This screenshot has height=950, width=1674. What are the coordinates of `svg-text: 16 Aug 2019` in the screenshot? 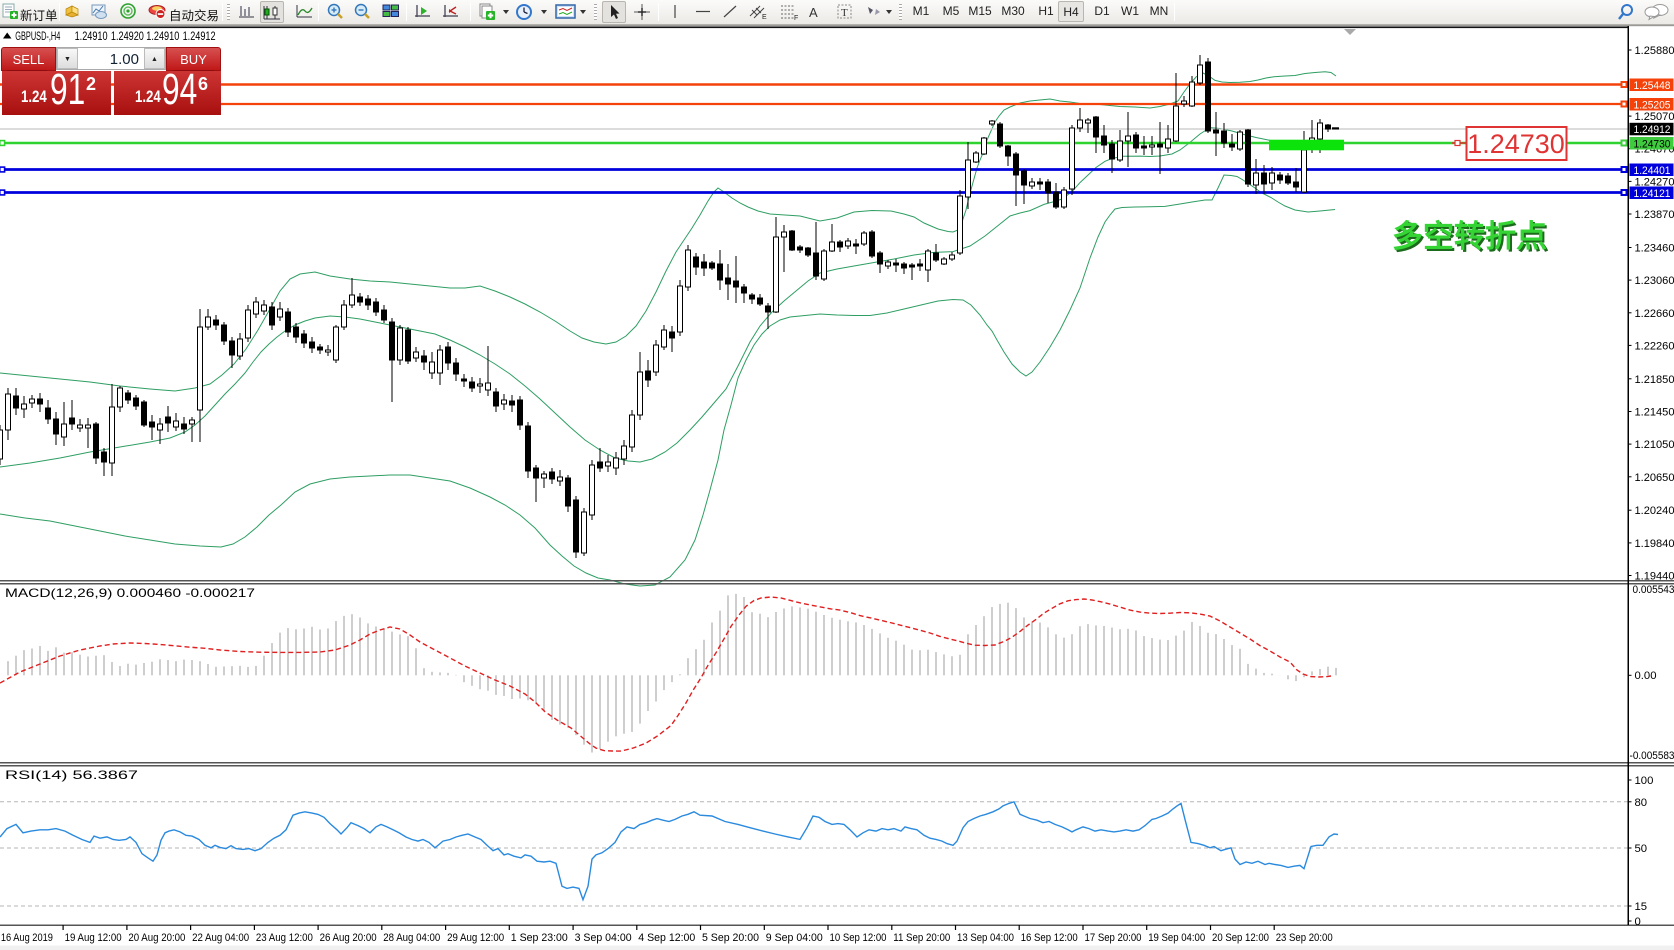 It's located at (27, 938).